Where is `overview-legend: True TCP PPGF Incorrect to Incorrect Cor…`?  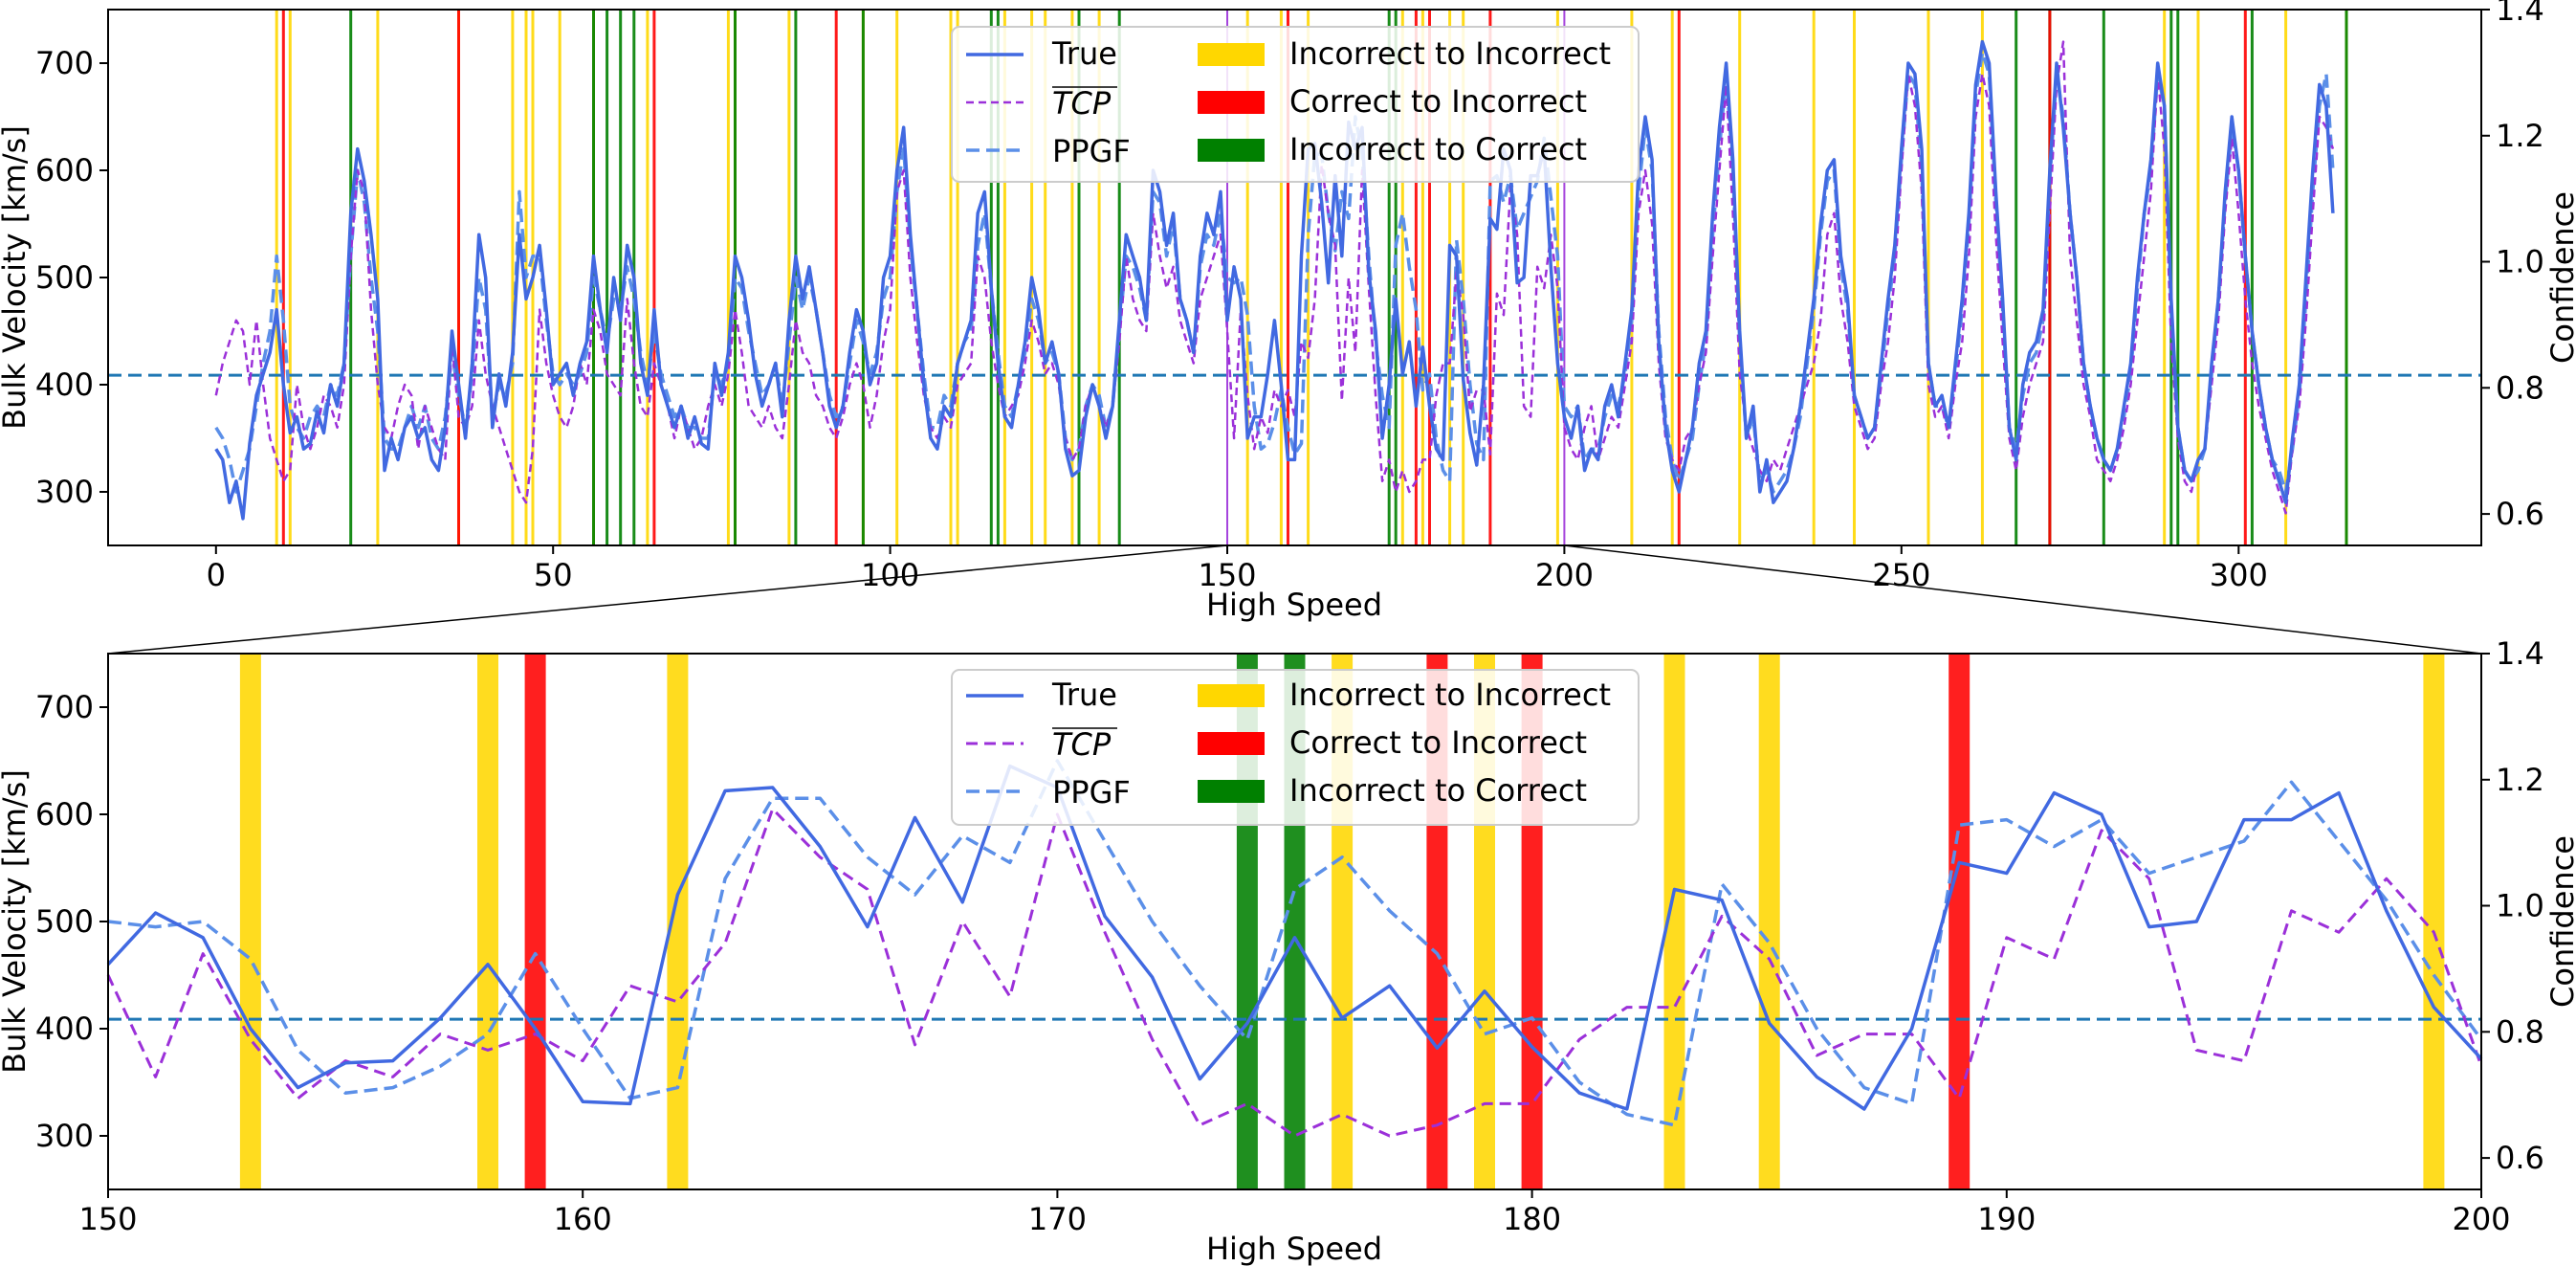
overview-legend: True TCP PPGF Incorrect to Incorrect Cor… is located at coordinates (1295, 104).